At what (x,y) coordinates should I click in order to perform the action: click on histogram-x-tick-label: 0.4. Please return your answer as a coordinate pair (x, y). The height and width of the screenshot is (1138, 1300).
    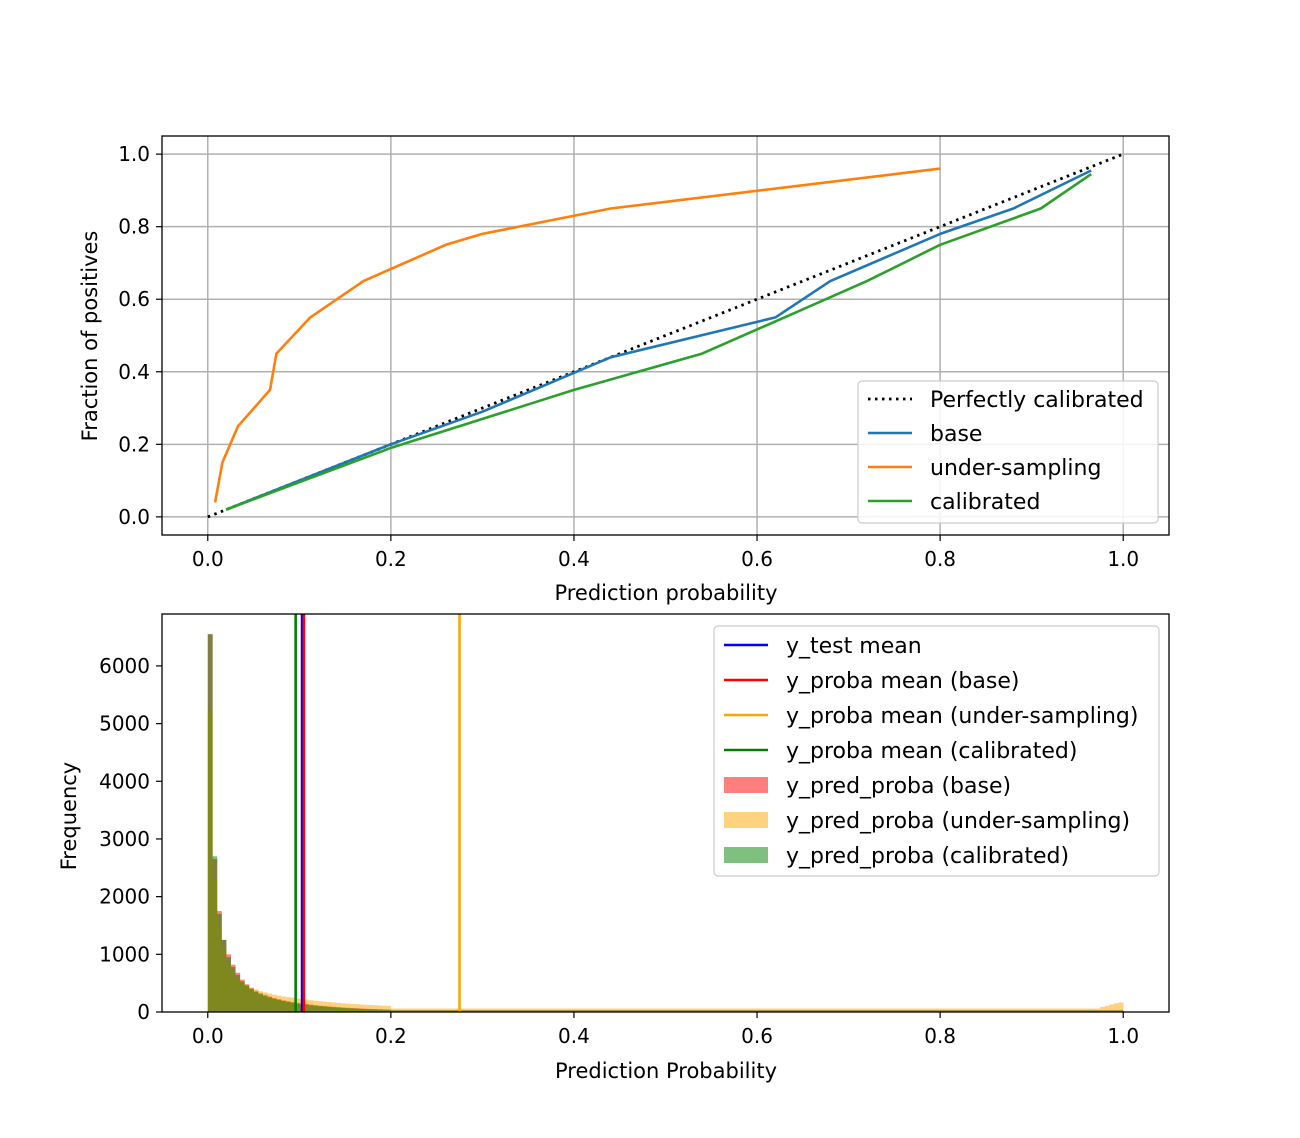
    Looking at the image, I should click on (574, 1036).